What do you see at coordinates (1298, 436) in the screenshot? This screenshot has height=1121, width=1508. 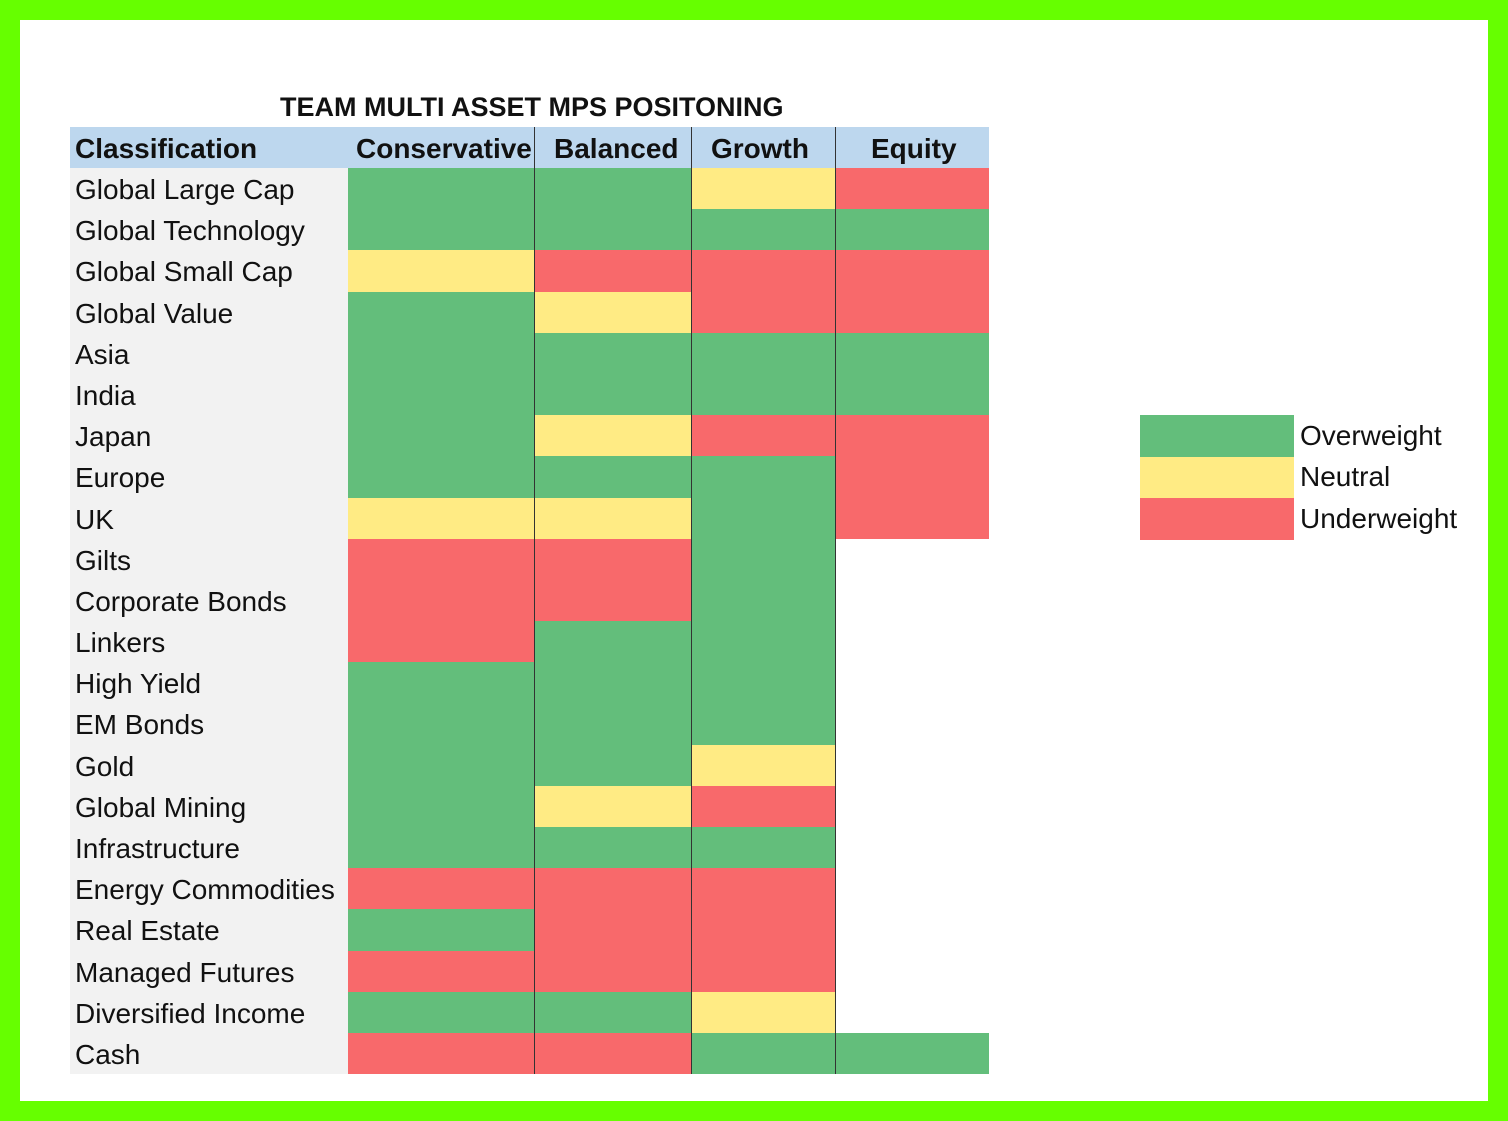 I see `legend-item: Overweight` at bounding box center [1298, 436].